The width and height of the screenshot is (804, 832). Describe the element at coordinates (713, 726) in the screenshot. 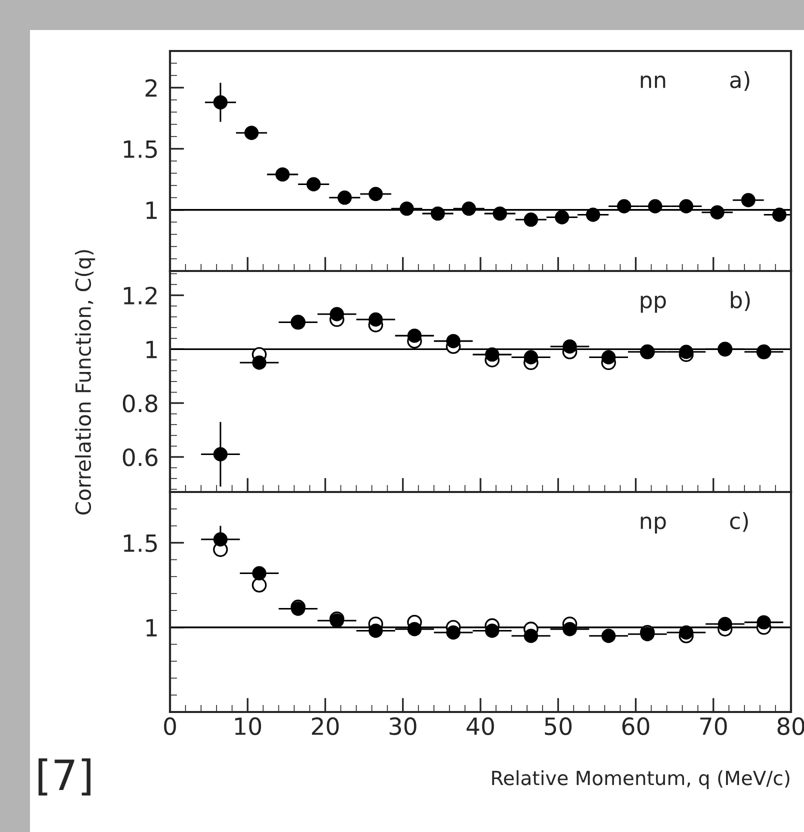

I see `x-tick-label: 70` at that location.